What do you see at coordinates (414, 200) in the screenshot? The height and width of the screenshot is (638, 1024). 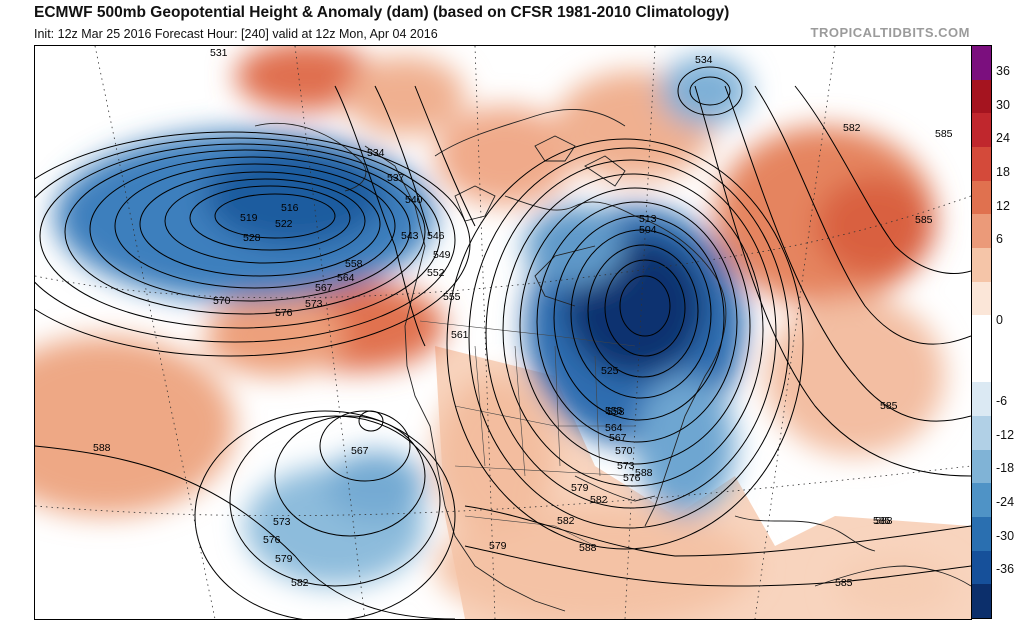 I see `contour-label: 540` at bounding box center [414, 200].